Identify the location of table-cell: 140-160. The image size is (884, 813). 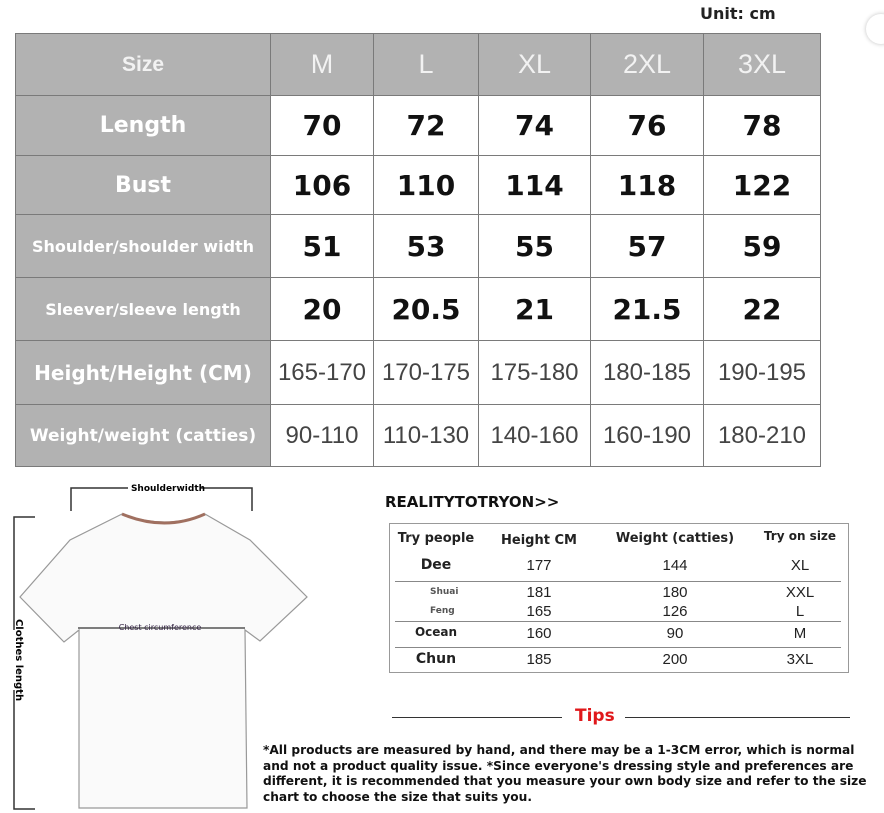
(534, 435).